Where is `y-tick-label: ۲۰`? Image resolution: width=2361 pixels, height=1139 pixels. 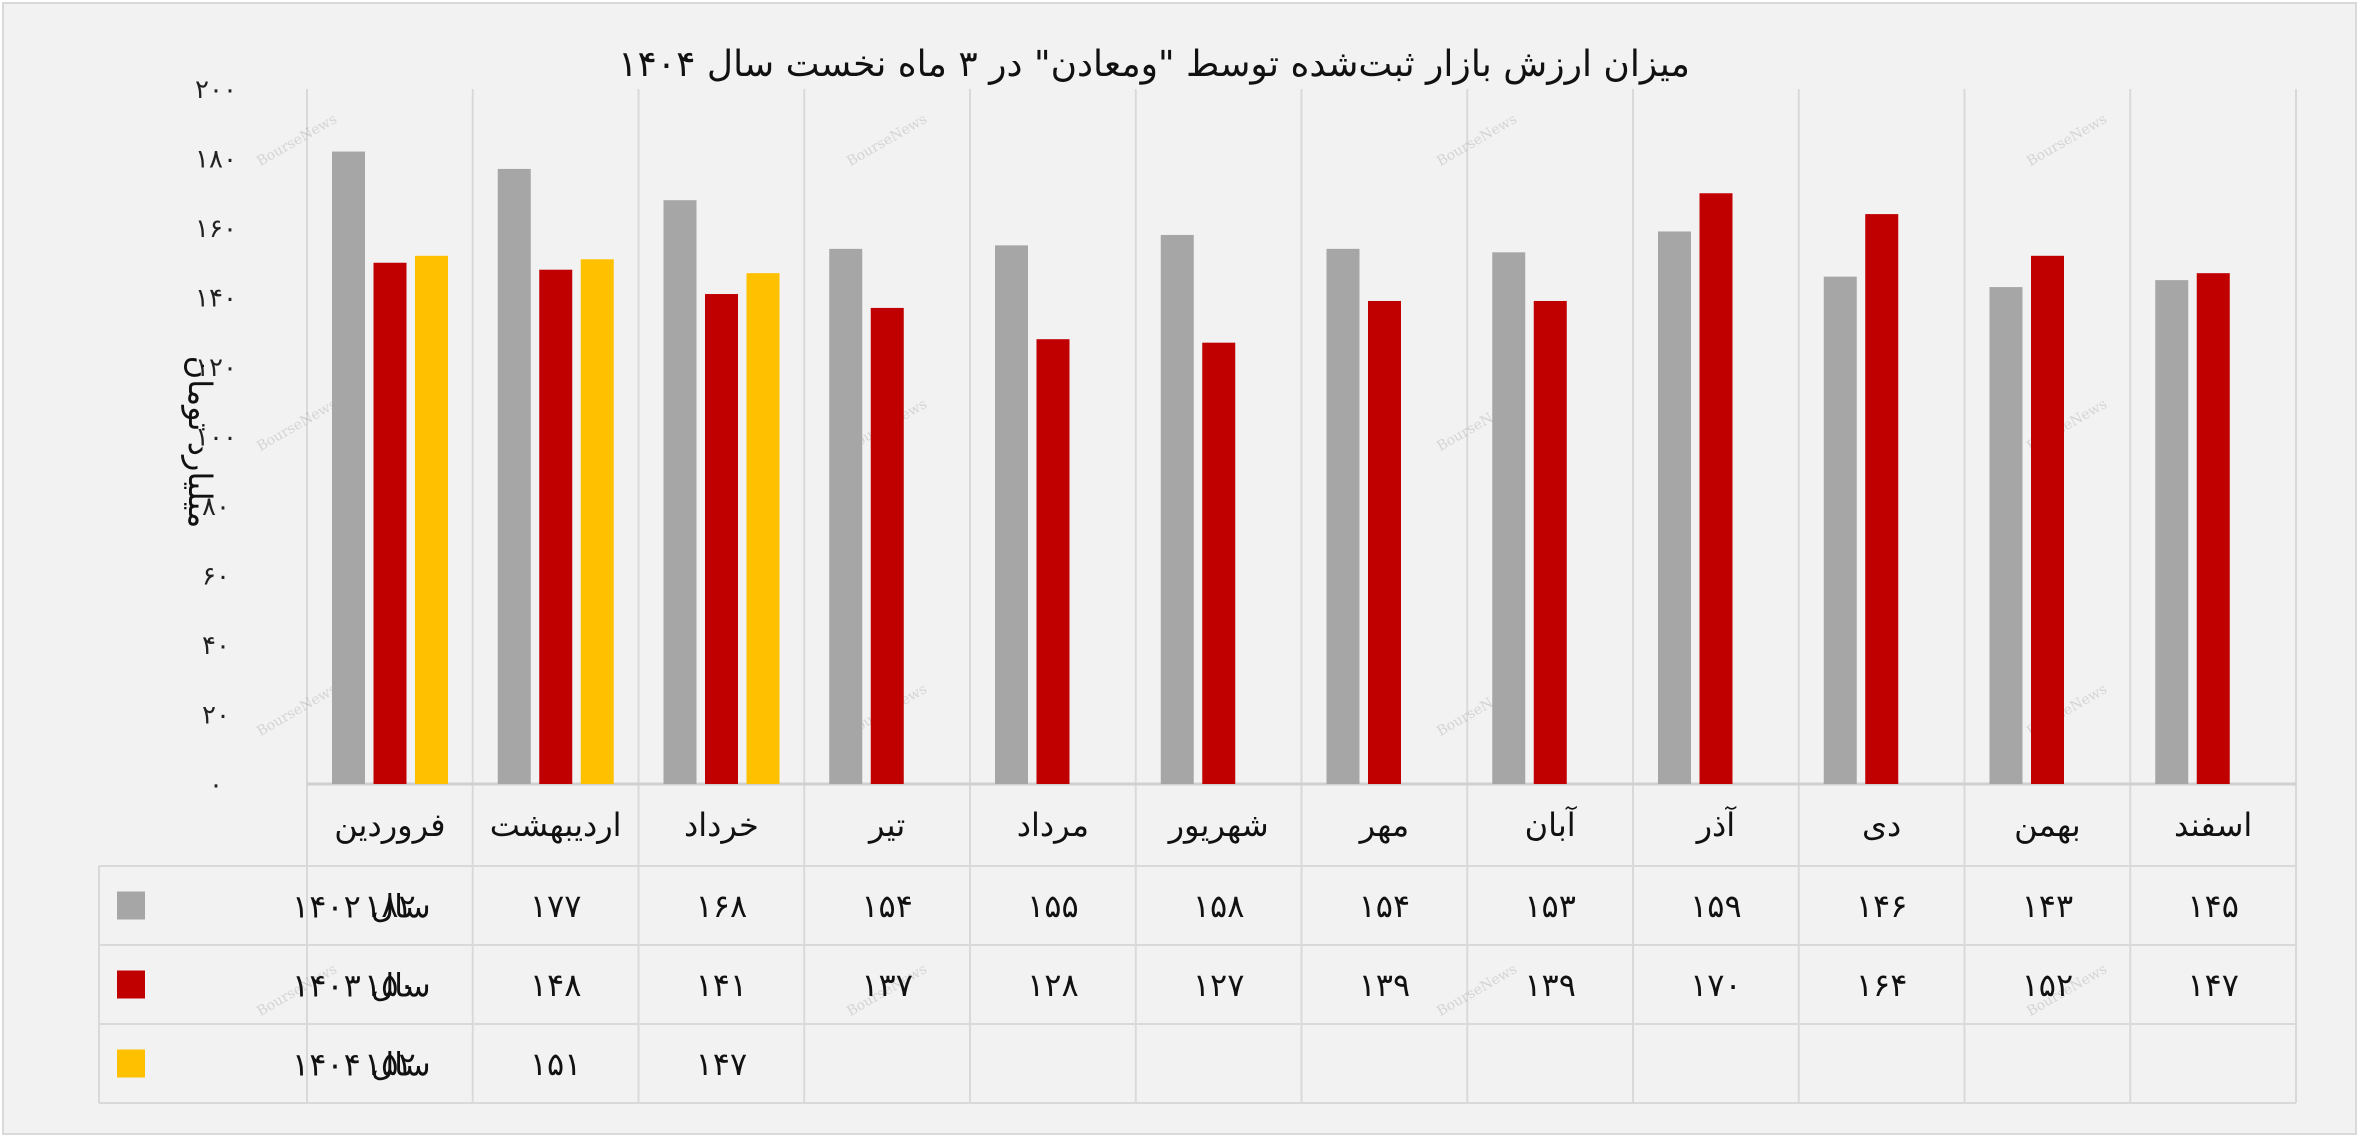
y-tick-label: ۲۰ is located at coordinates (216, 716).